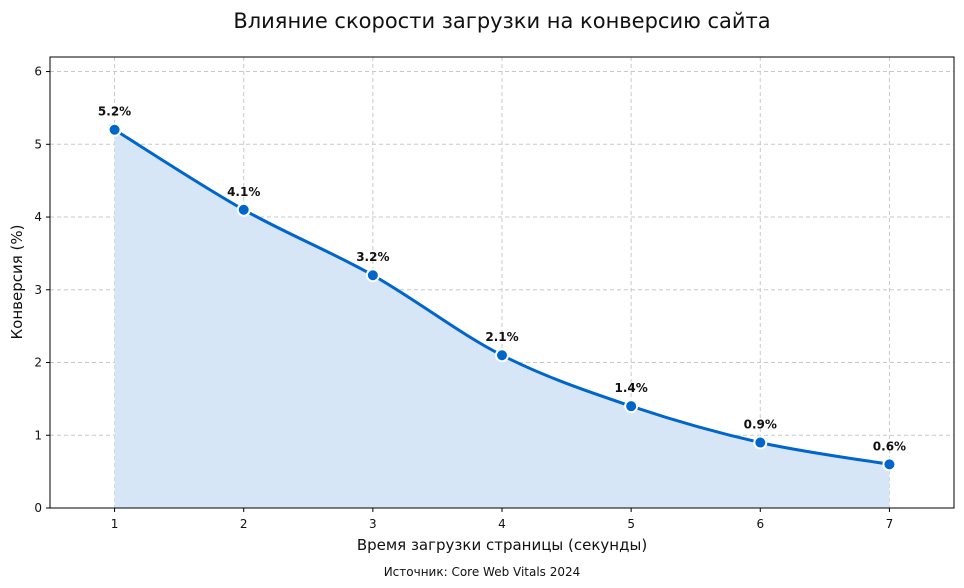 This screenshot has height=588, width=964. What do you see at coordinates (373, 524) in the screenshot?
I see `x-tick-label: 3` at bounding box center [373, 524].